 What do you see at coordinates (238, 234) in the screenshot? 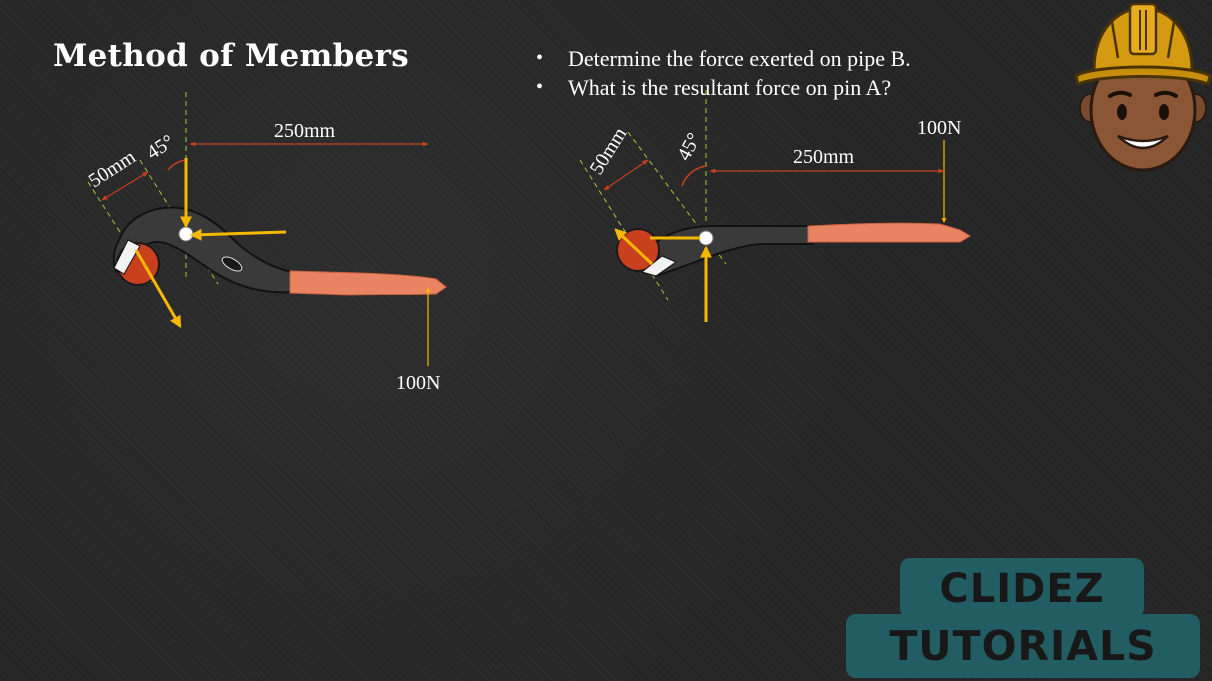
I see `left-force-horizontal` at bounding box center [238, 234].